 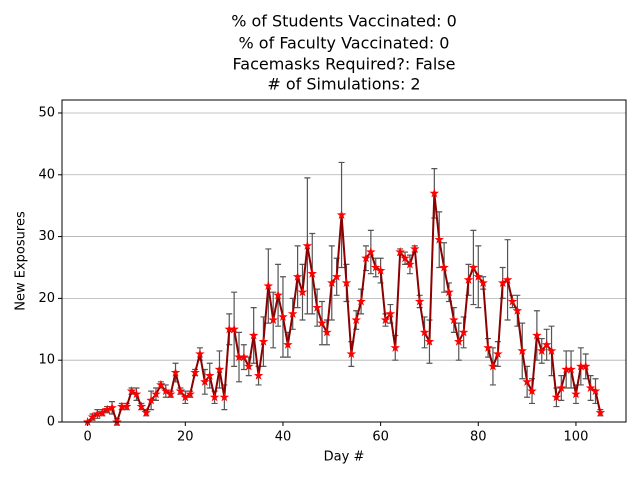 I want to click on title-line: % of Students Vaccinated: 0, so click(x=344, y=21).